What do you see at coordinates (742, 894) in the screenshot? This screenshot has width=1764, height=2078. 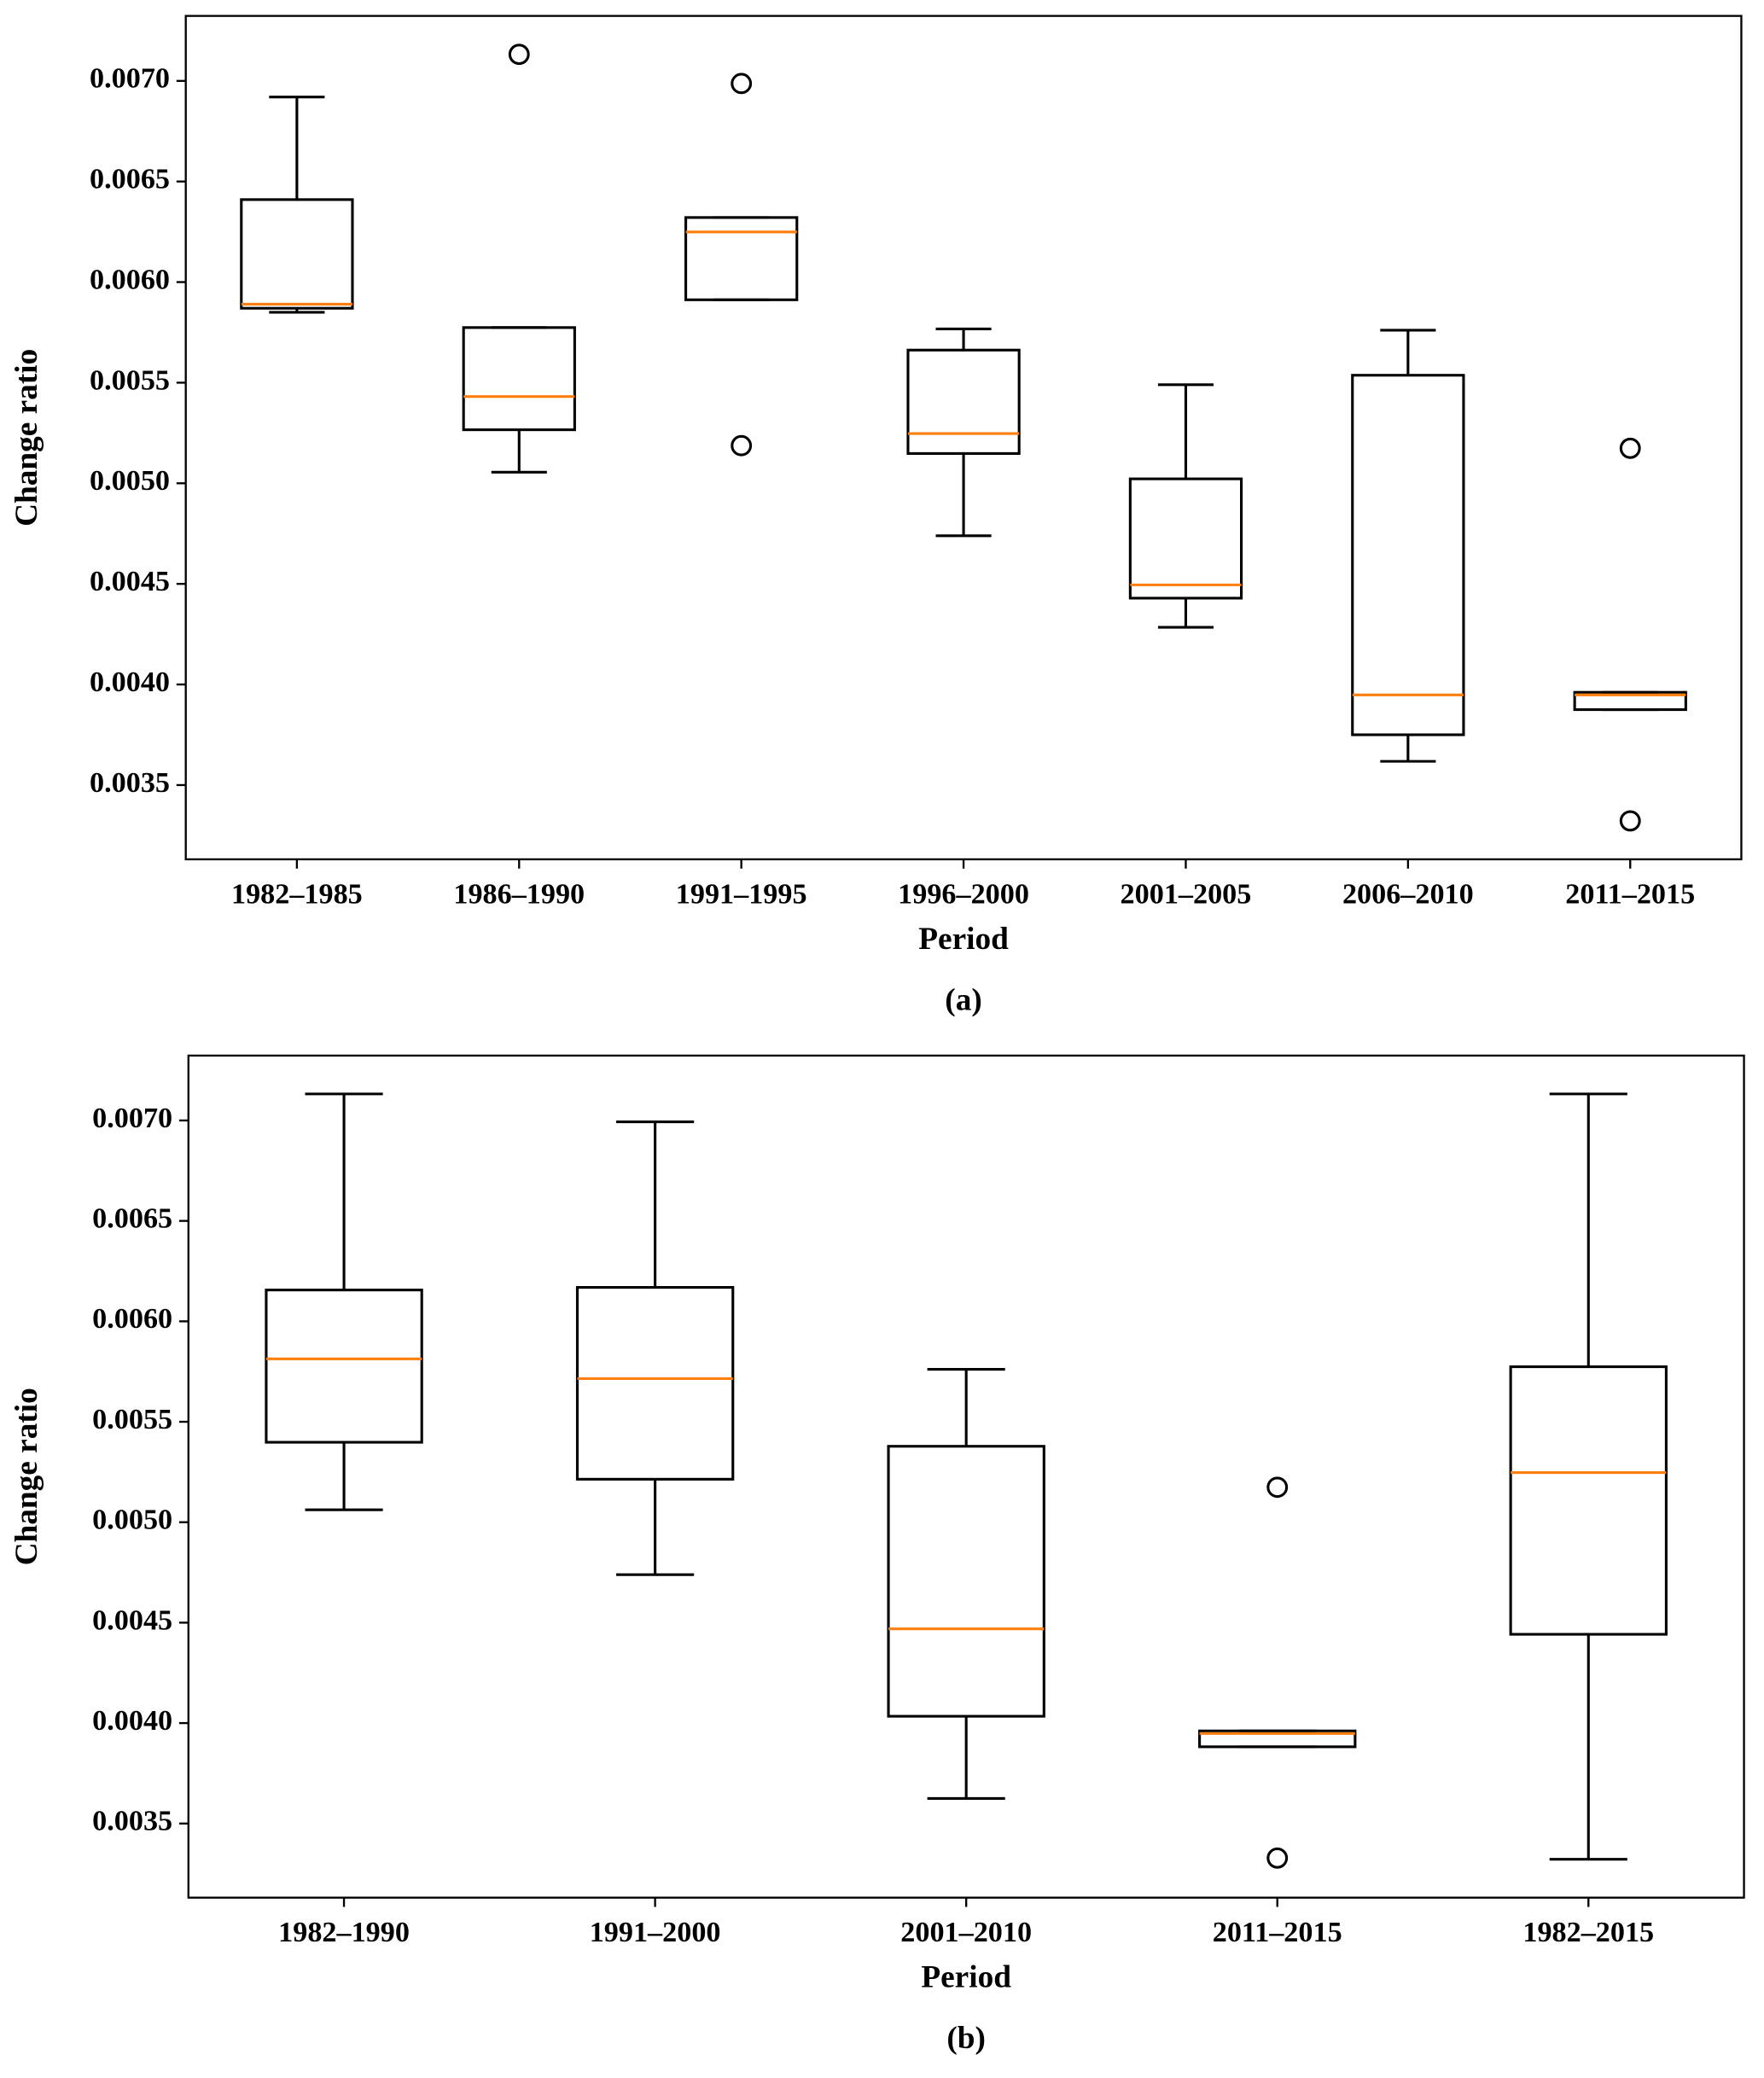 I see `x-tick-label: 1991–1995` at bounding box center [742, 894].